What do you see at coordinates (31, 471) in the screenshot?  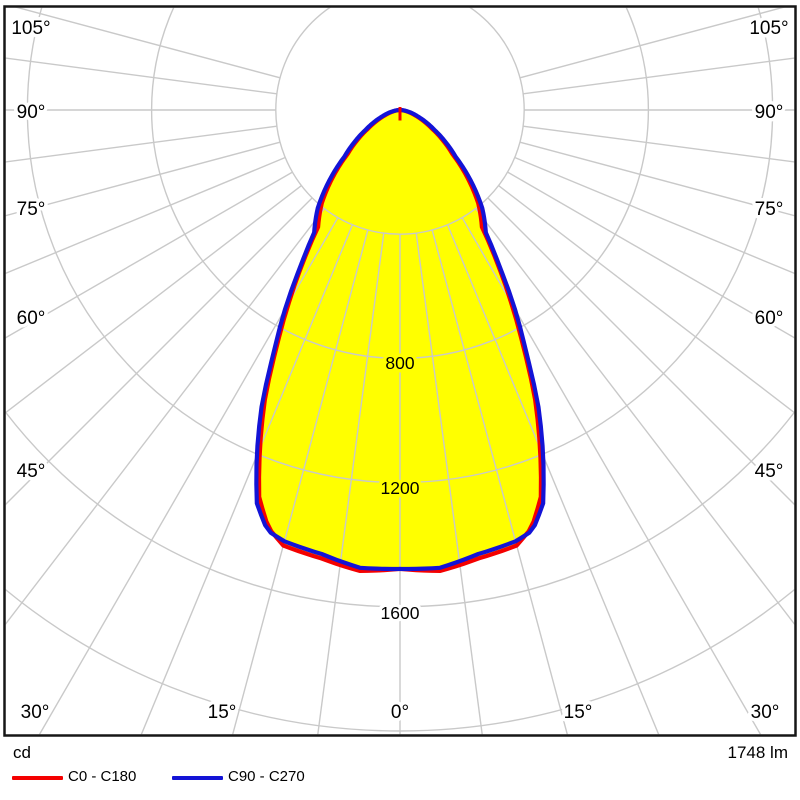 I see `gamma-label-left-45°: 45°` at bounding box center [31, 471].